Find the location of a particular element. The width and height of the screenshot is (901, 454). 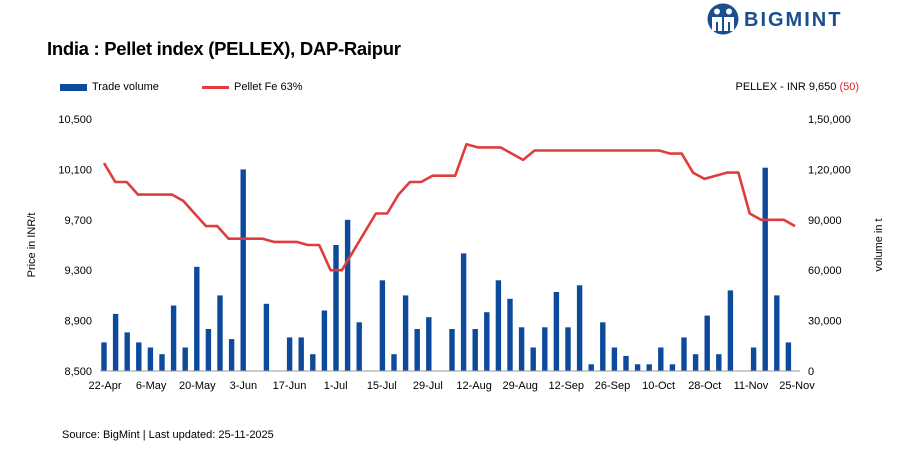

pellex-price-label: PELLEX - INR 9,650 (50) is located at coordinates (797, 87).